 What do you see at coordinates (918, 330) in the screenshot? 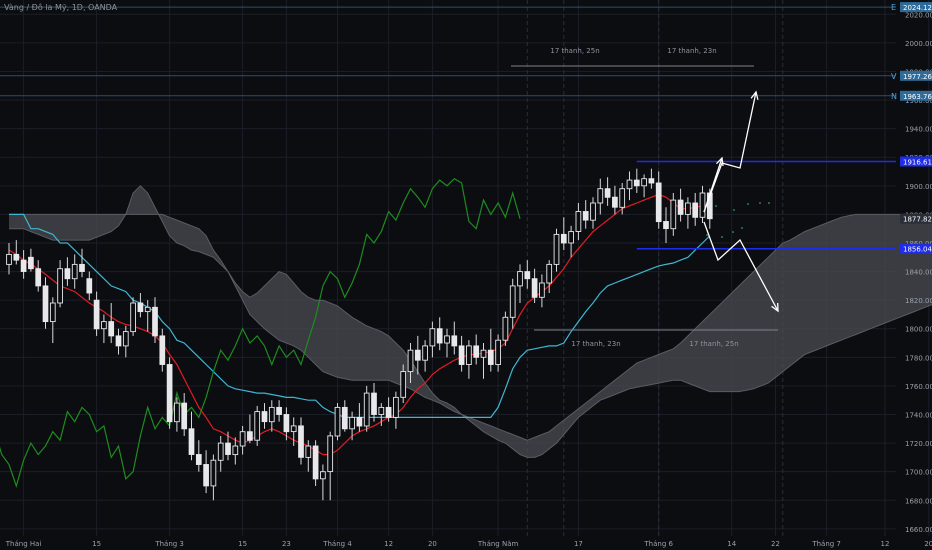
I see `price-tick-label: 1800.000` at bounding box center [918, 330].